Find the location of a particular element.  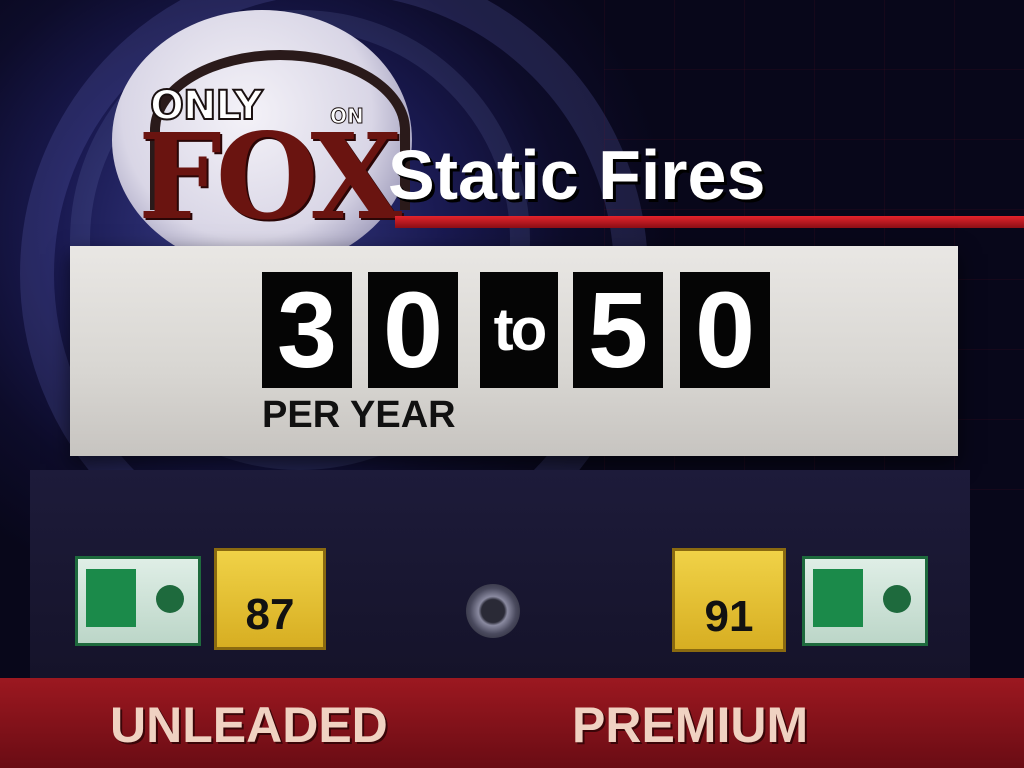

counter-connector: to is located at coordinates (519, 330).